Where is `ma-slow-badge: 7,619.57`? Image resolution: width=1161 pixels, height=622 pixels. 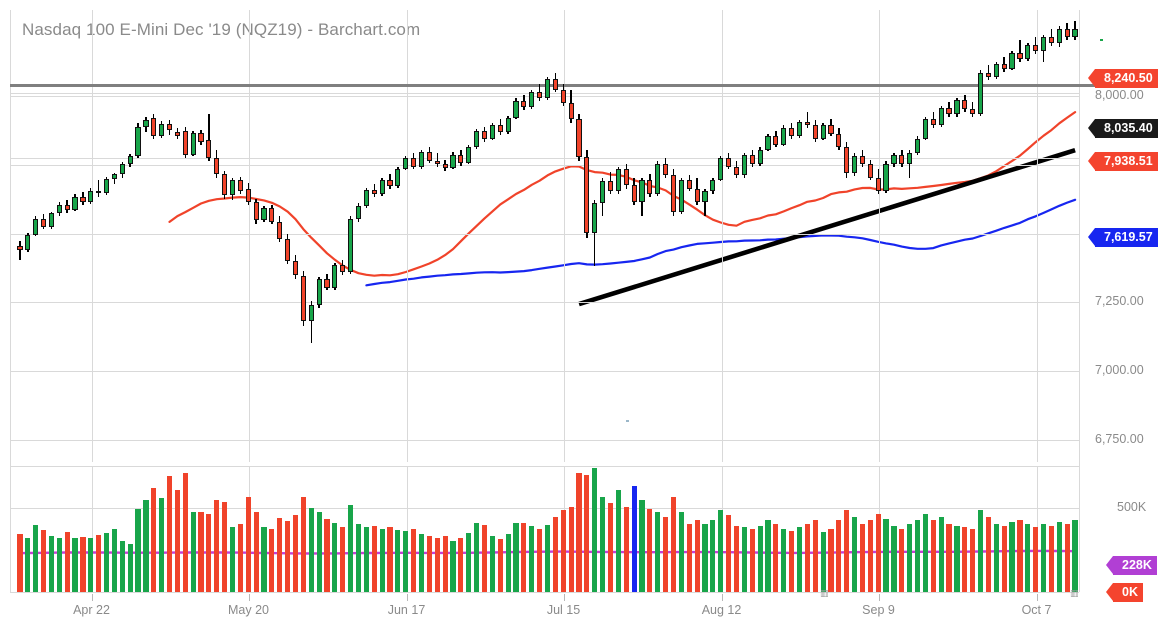 ma-slow-badge: 7,619.57 is located at coordinates (1123, 237).